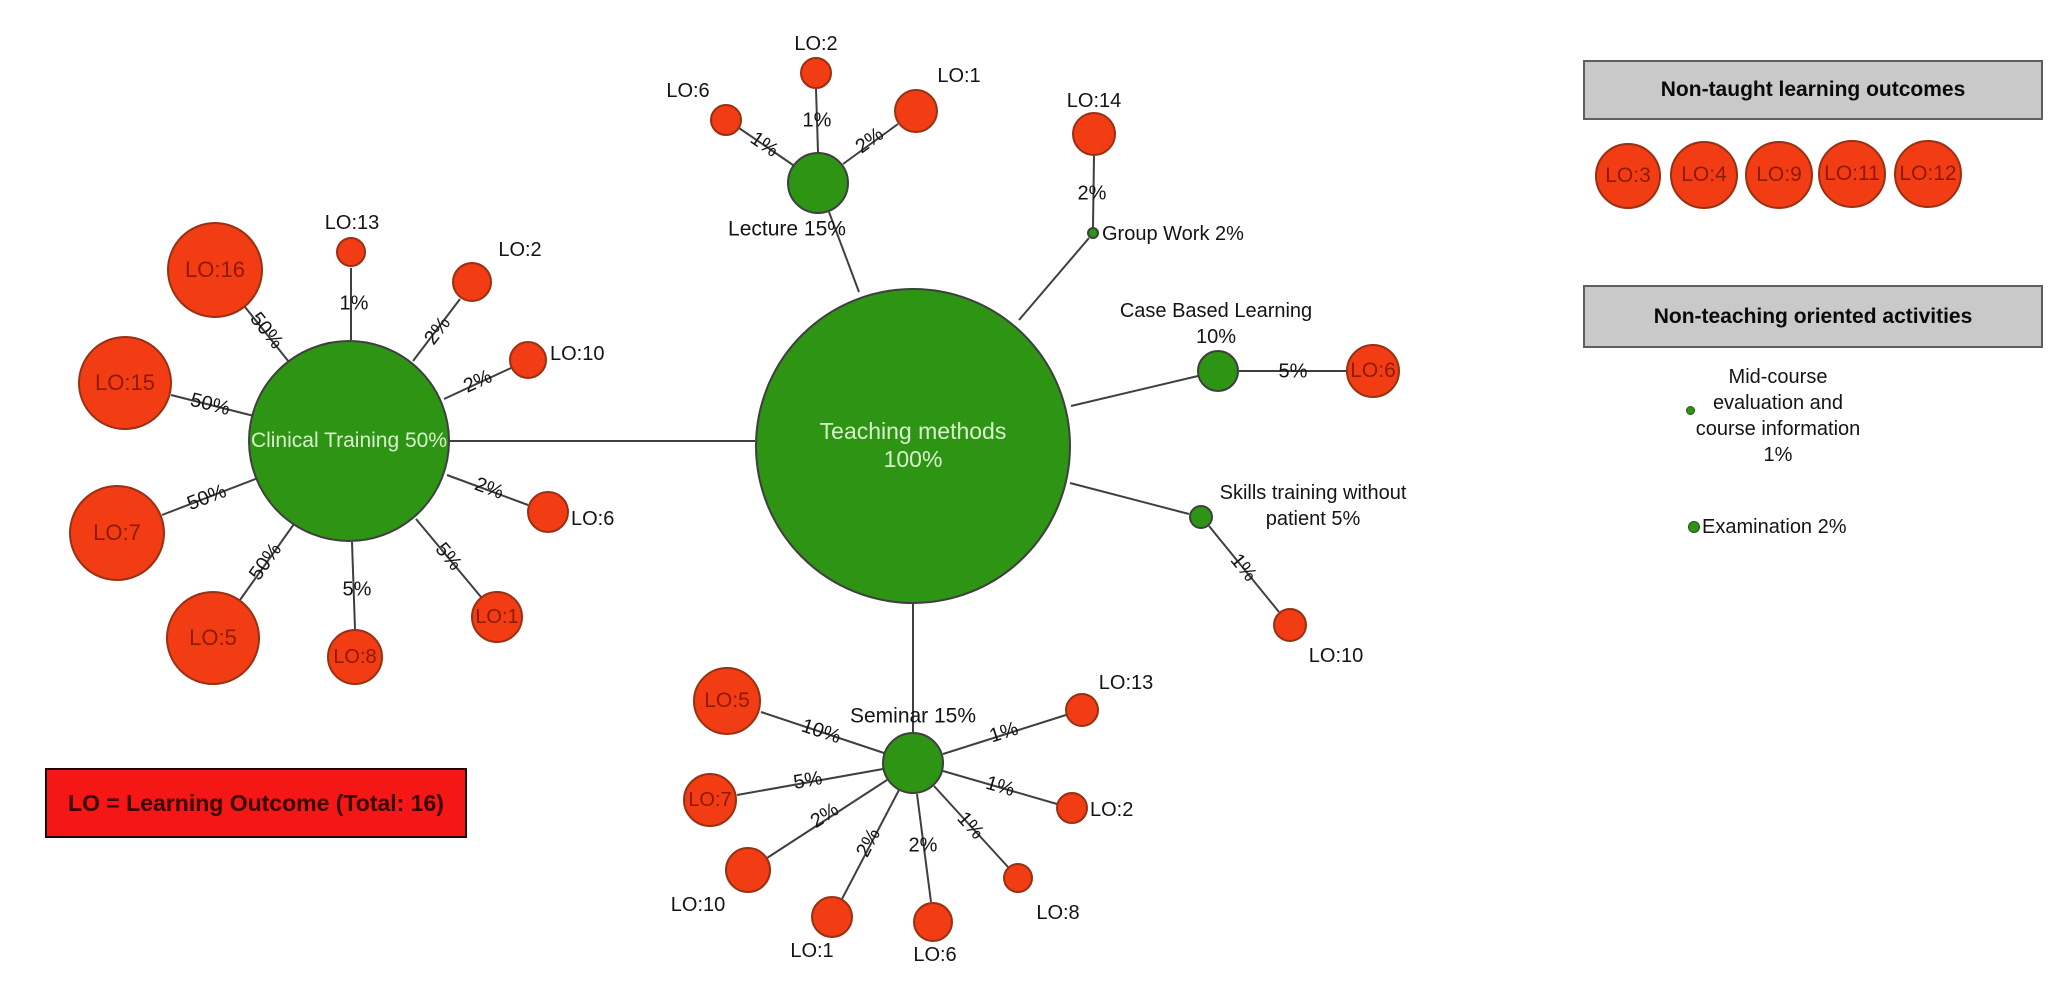  Describe the element at coordinates (1093, 233) in the screenshot. I see `group-work-node` at that location.